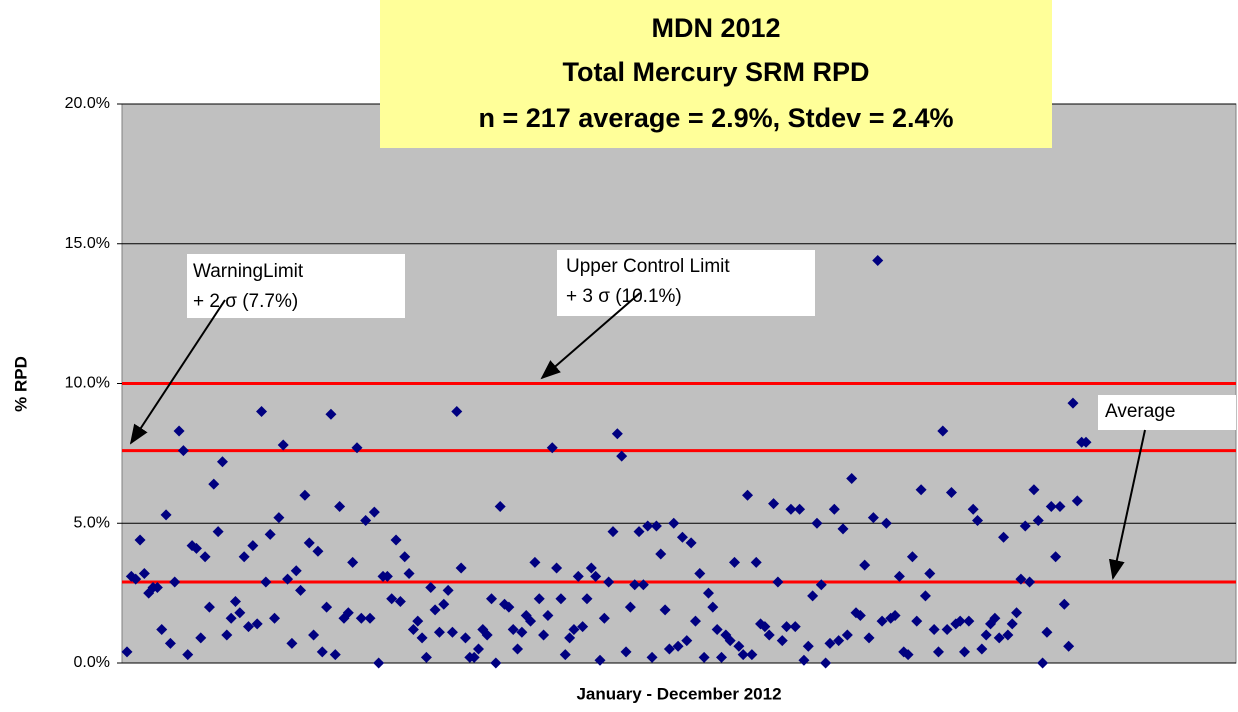 The width and height of the screenshot is (1238, 712). I want to click on annotation: Upper Control Limit, so click(648, 266).